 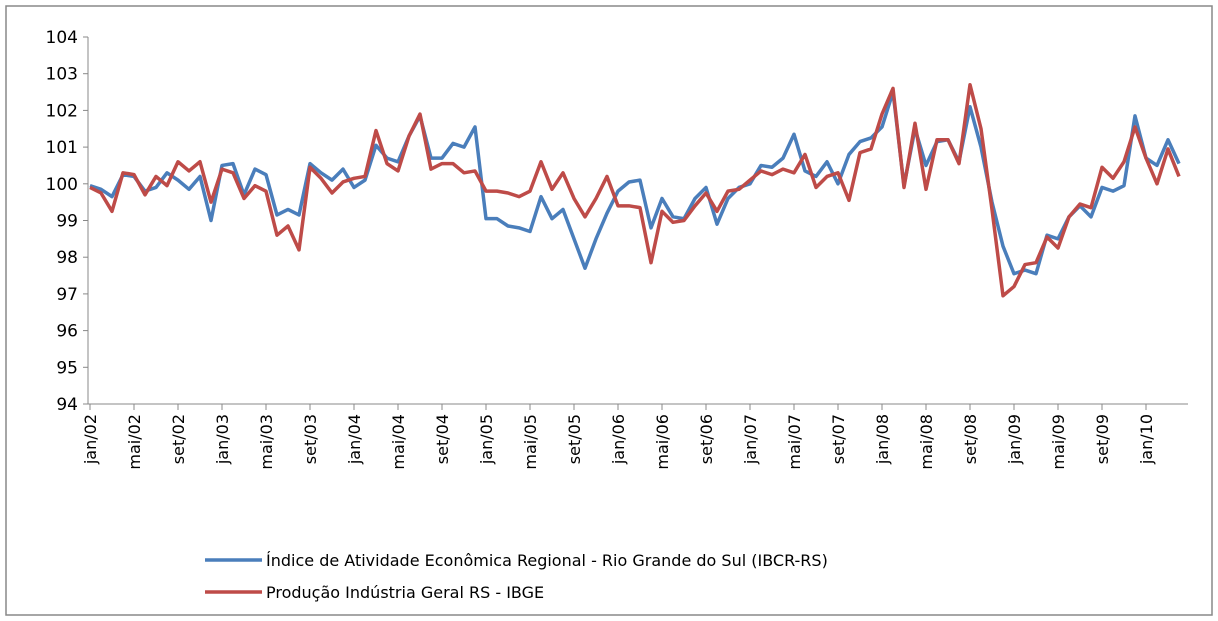 What do you see at coordinates (67, 258) in the screenshot?
I see `y-tick-label: 98` at bounding box center [67, 258].